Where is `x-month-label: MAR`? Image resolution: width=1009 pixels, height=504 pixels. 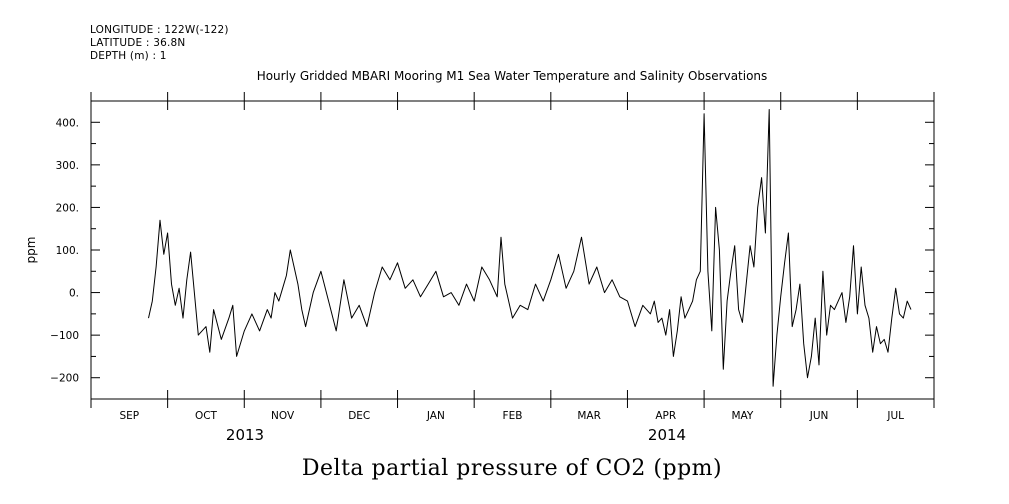 x-month-label: MAR is located at coordinates (589, 416).